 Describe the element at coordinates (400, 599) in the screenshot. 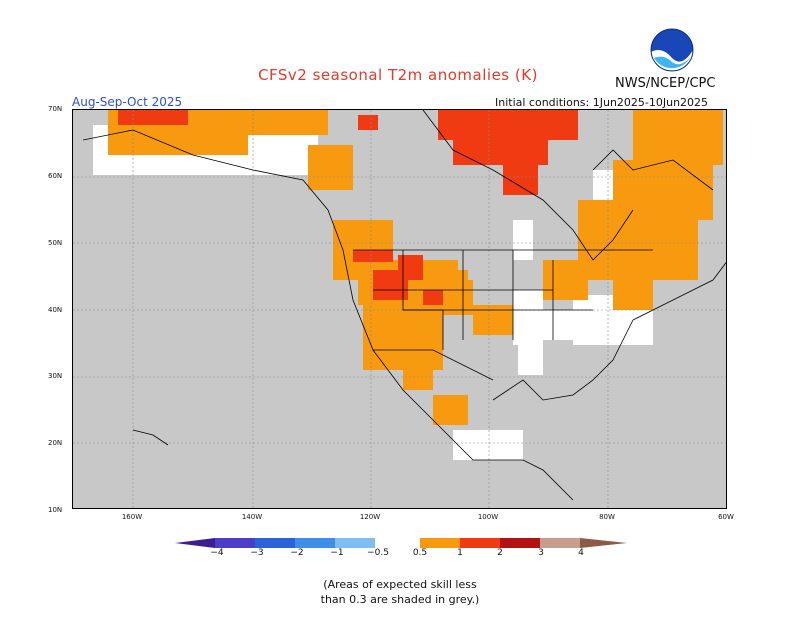

I see `skill-note-line: than 0.3 are shaded in grey.)` at that location.